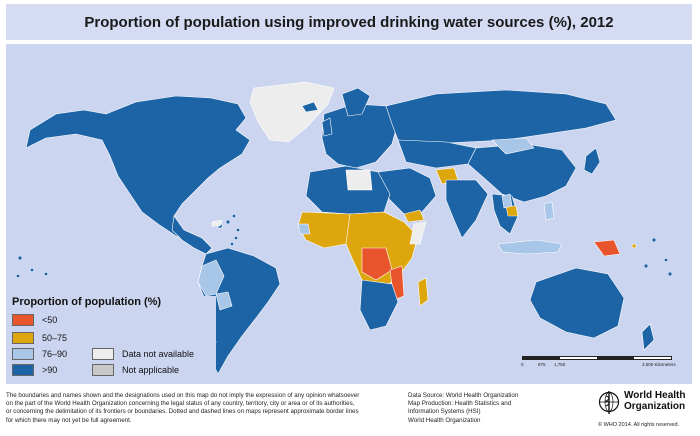  I want to click on scale-bar: 0 875 1,750 3,500 Kilometers, so click(601, 366).